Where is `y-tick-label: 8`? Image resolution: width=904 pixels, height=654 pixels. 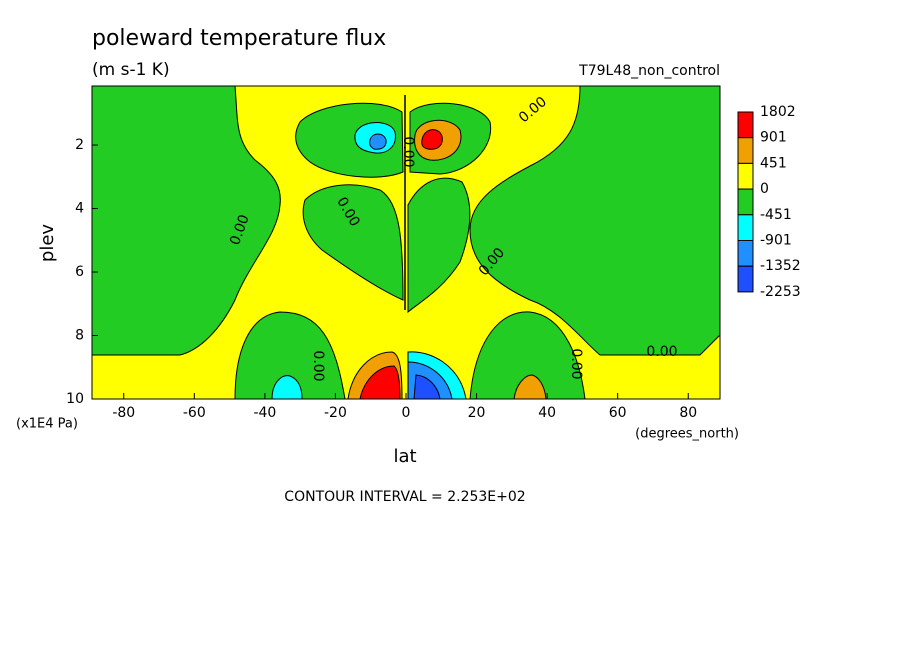 y-tick-label: 8 is located at coordinates (79, 336).